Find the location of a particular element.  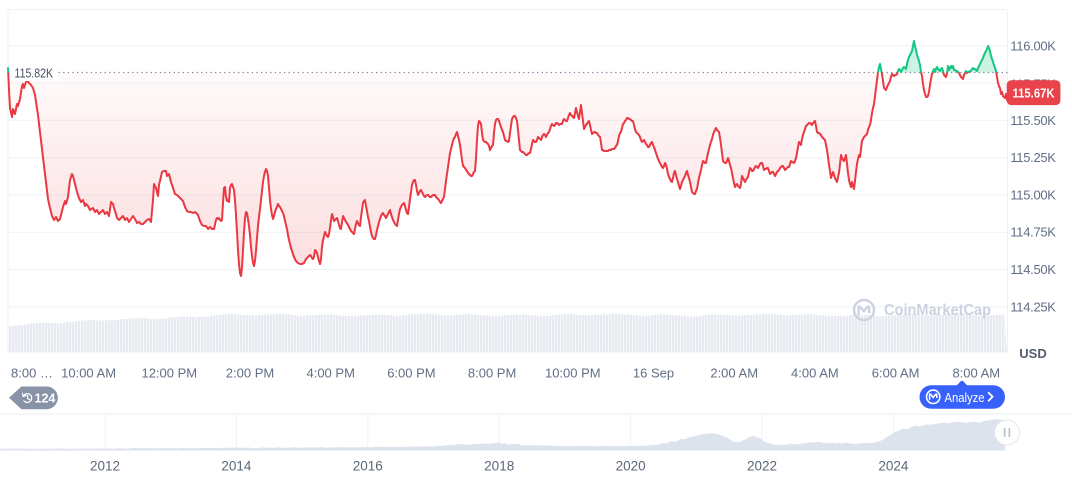

svg-text: 8:00 PM is located at coordinates (492, 373).